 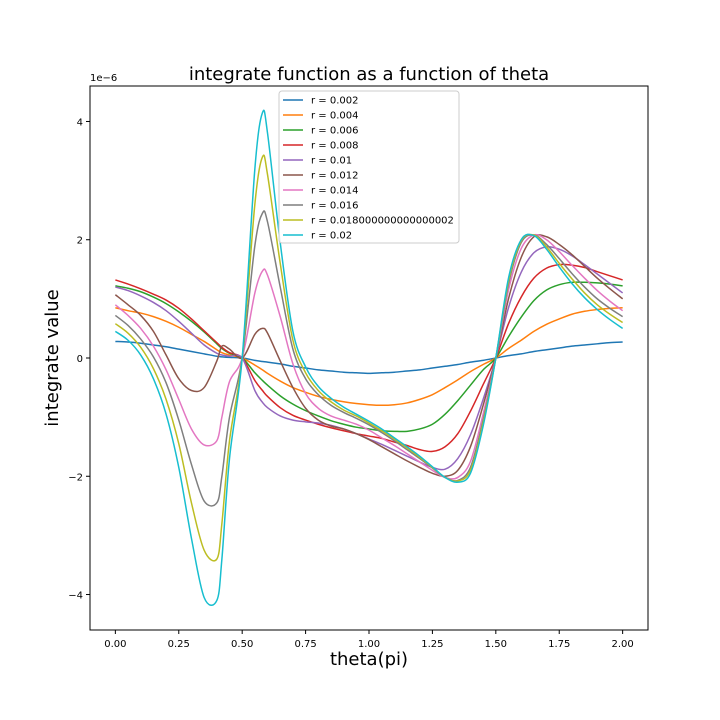 What do you see at coordinates (80, 122) in the screenshot?
I see `y-tick-label: 4` at bounding box center [80, 122].